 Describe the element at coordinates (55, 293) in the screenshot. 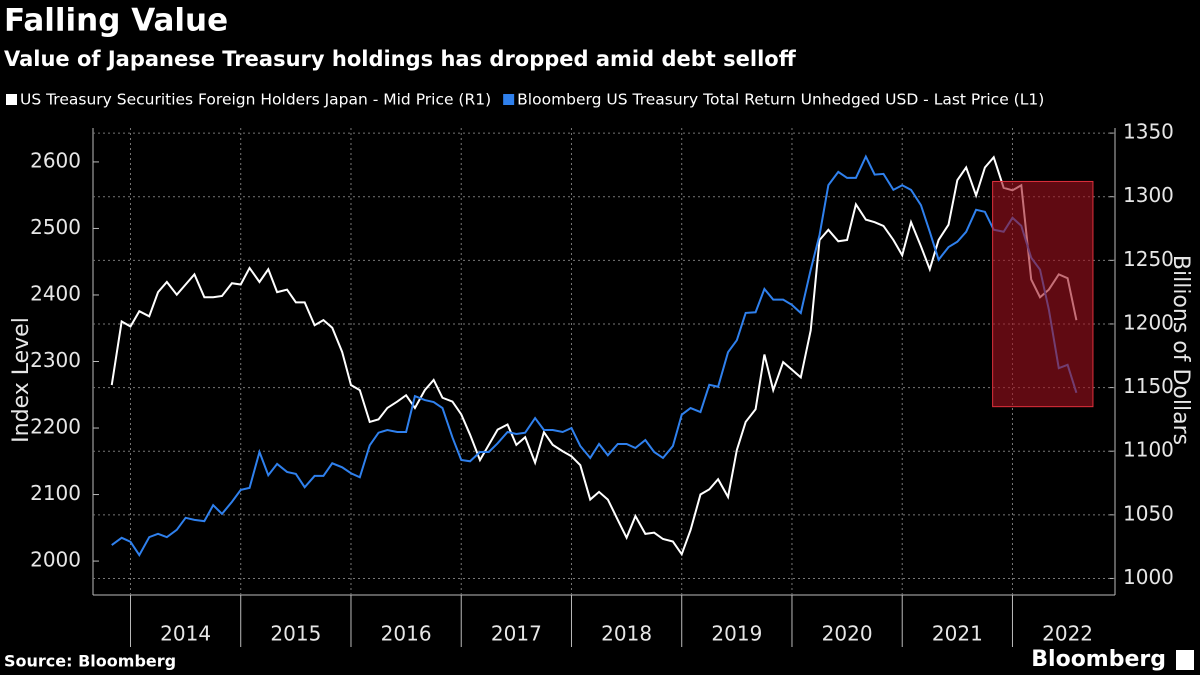

I see `y-tick-label: 2400` at that location.